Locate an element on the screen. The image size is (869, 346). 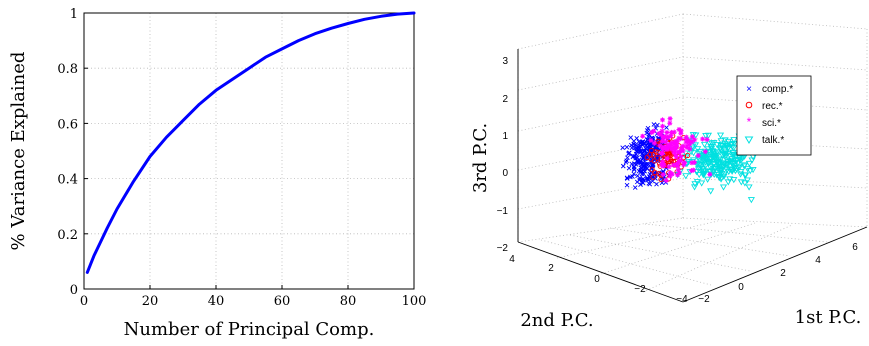
legend-label: comp.* is located at coordinates (777, 89).